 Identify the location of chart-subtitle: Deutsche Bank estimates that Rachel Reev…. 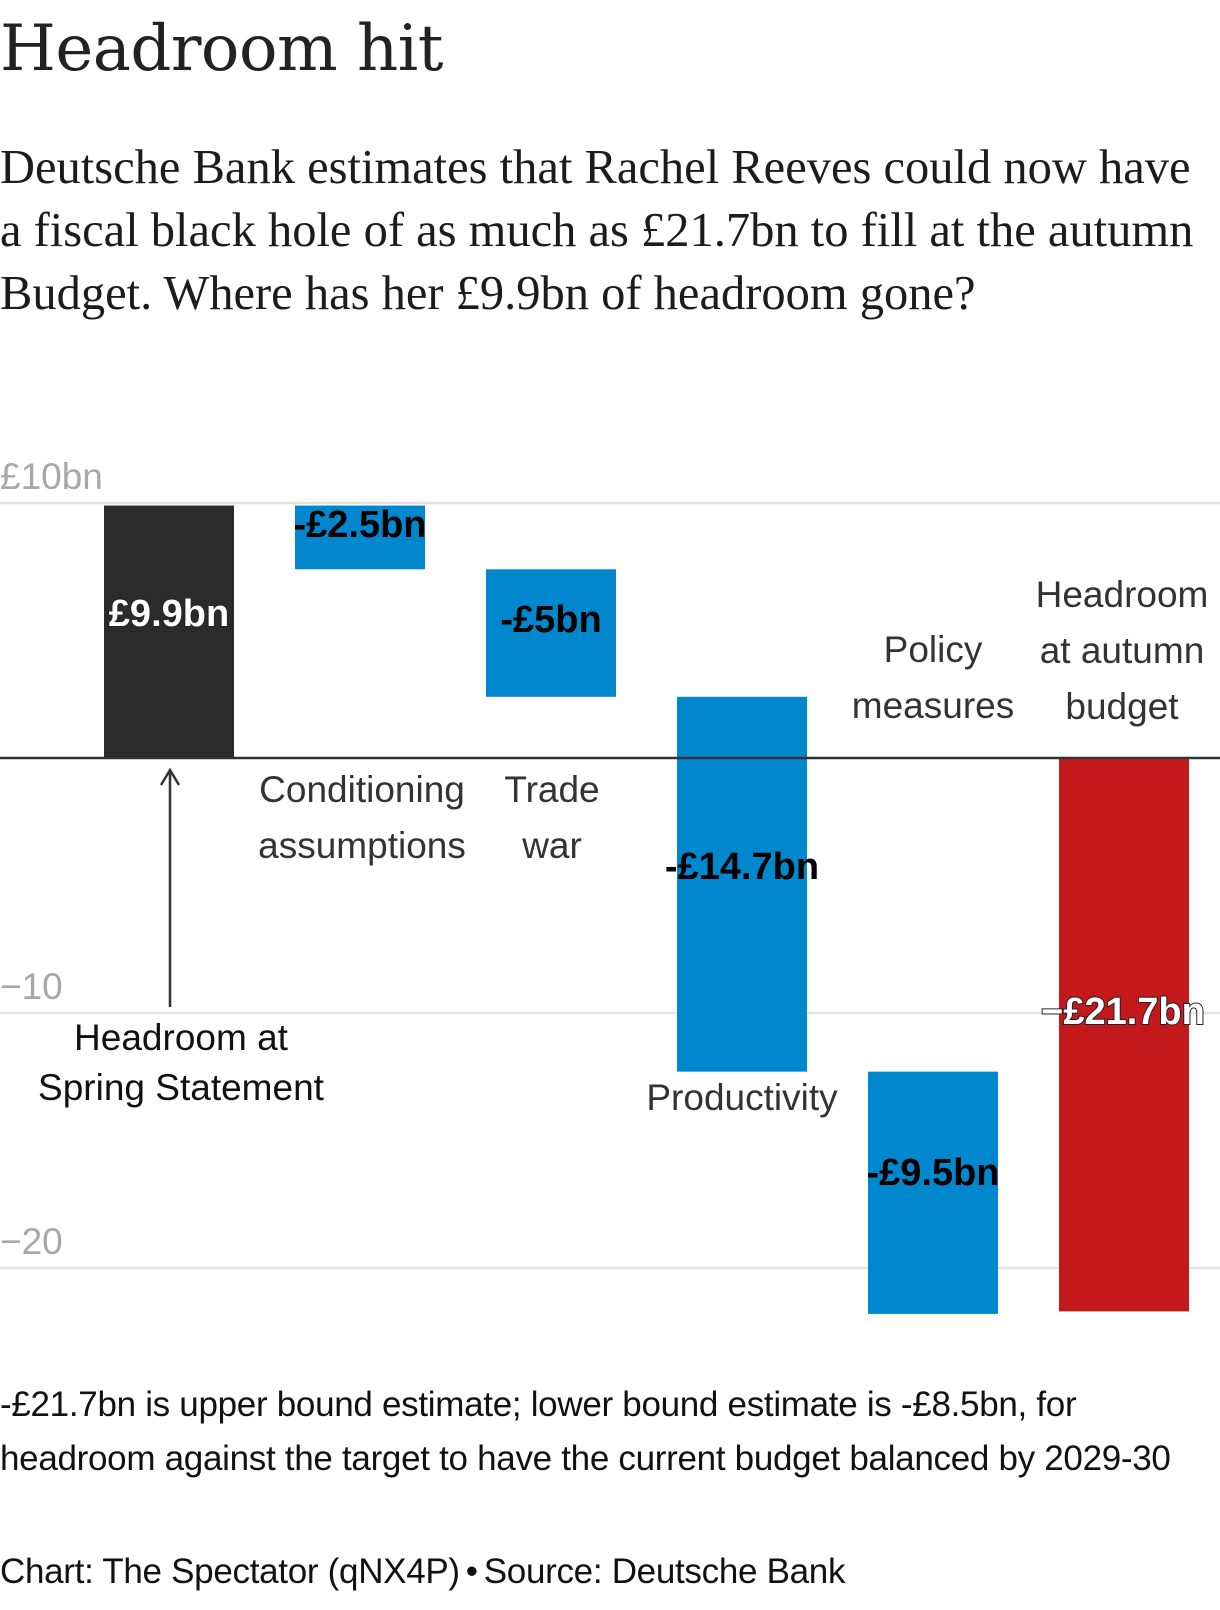
(597, 230).